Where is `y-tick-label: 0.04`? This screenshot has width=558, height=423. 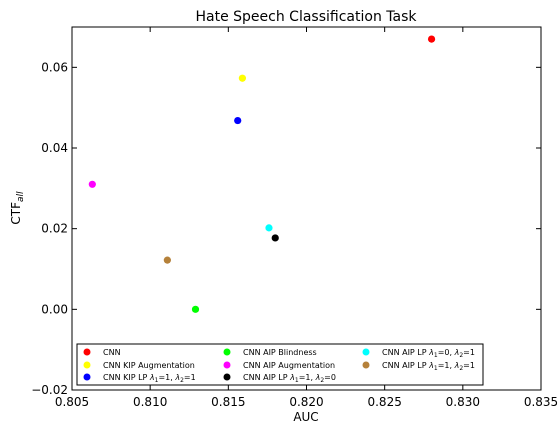 y-tick-label: 0.04 is located at coordinates (54, 148).